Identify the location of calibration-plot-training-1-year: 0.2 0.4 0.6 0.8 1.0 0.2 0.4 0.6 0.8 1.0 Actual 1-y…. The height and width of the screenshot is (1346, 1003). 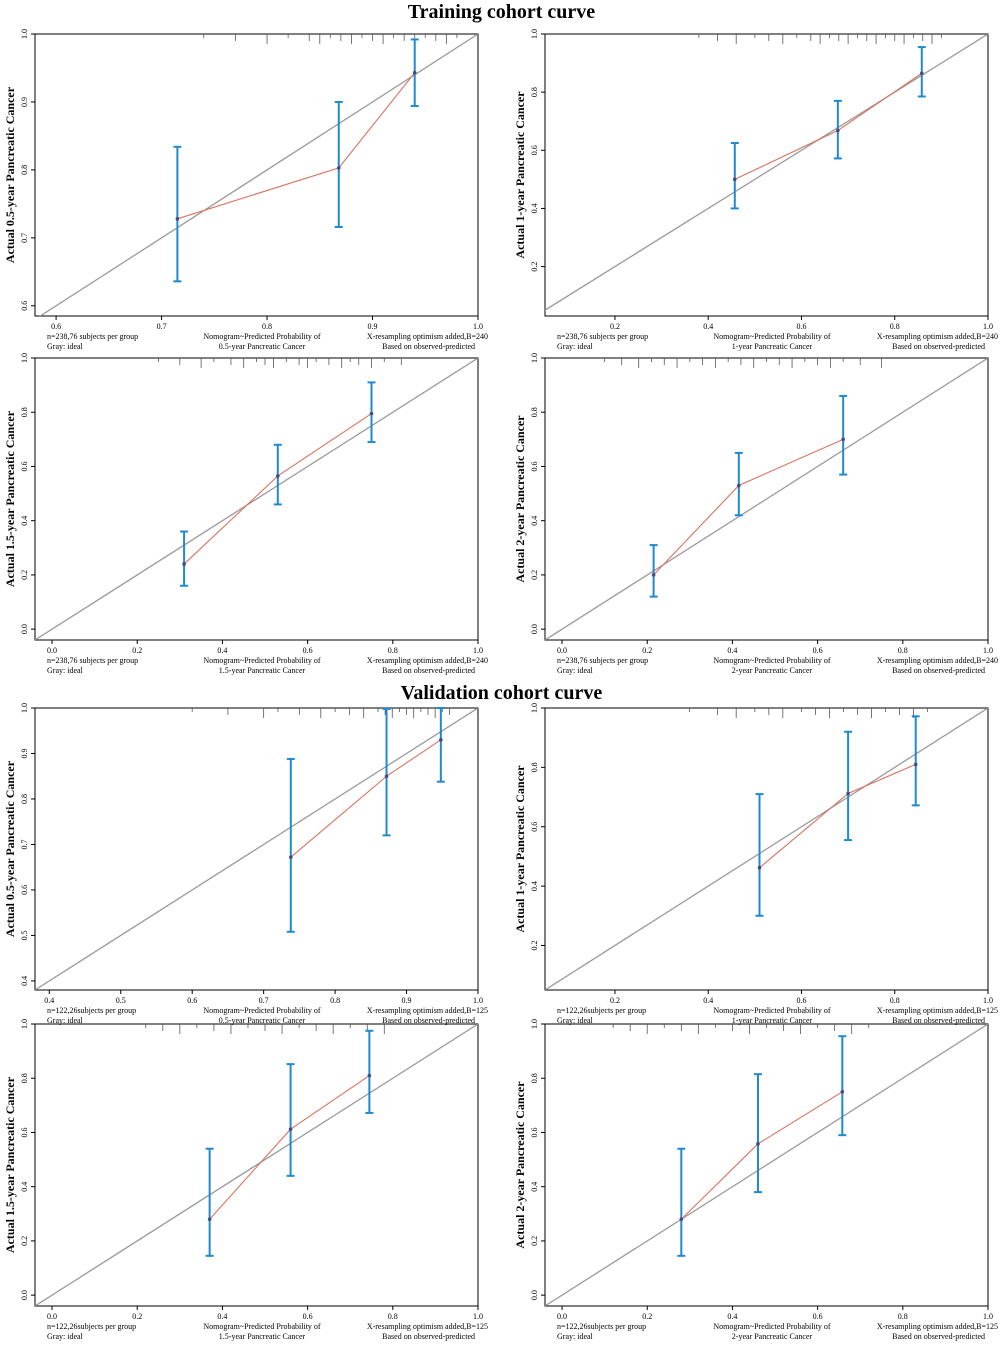
(755, 190).